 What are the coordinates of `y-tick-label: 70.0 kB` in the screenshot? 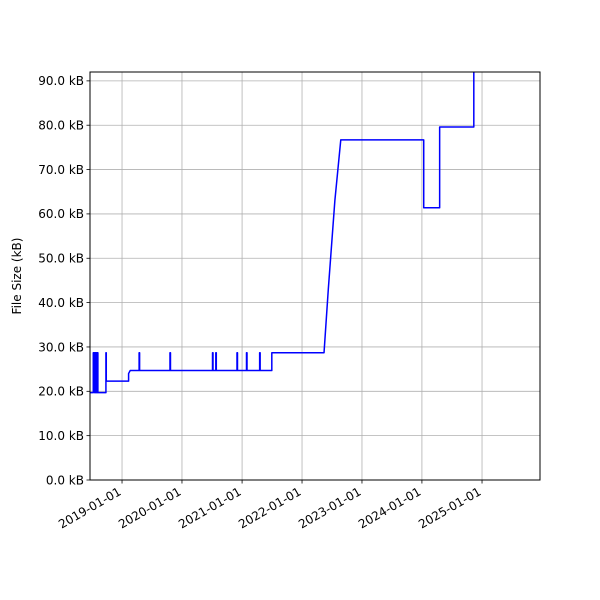 It's located at (61, 170).